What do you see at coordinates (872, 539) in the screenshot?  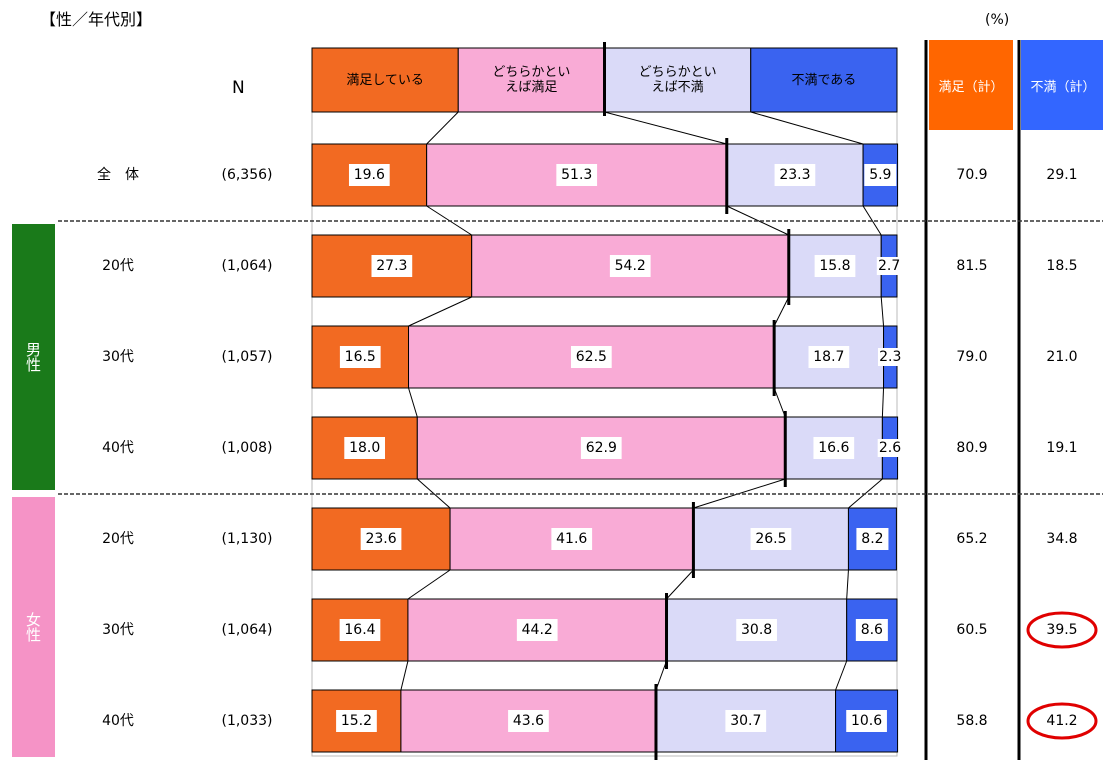 I see `value-label: 8.2` at bounding box center [872, 539].